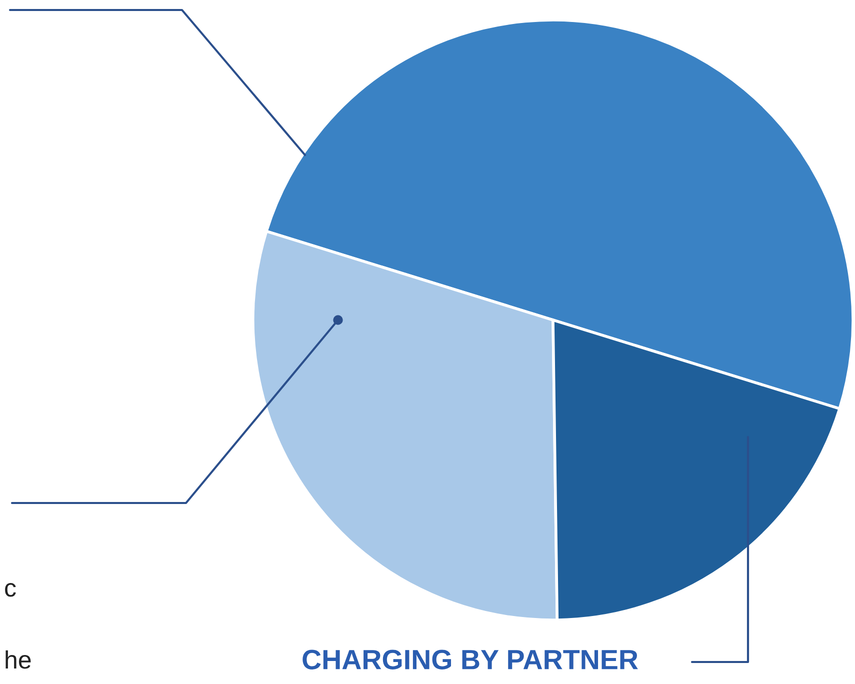 This screenshot has height=684, width=855. Describe the element at coordinates (18, 659) in the screenshot. I see `text: he` at that location.